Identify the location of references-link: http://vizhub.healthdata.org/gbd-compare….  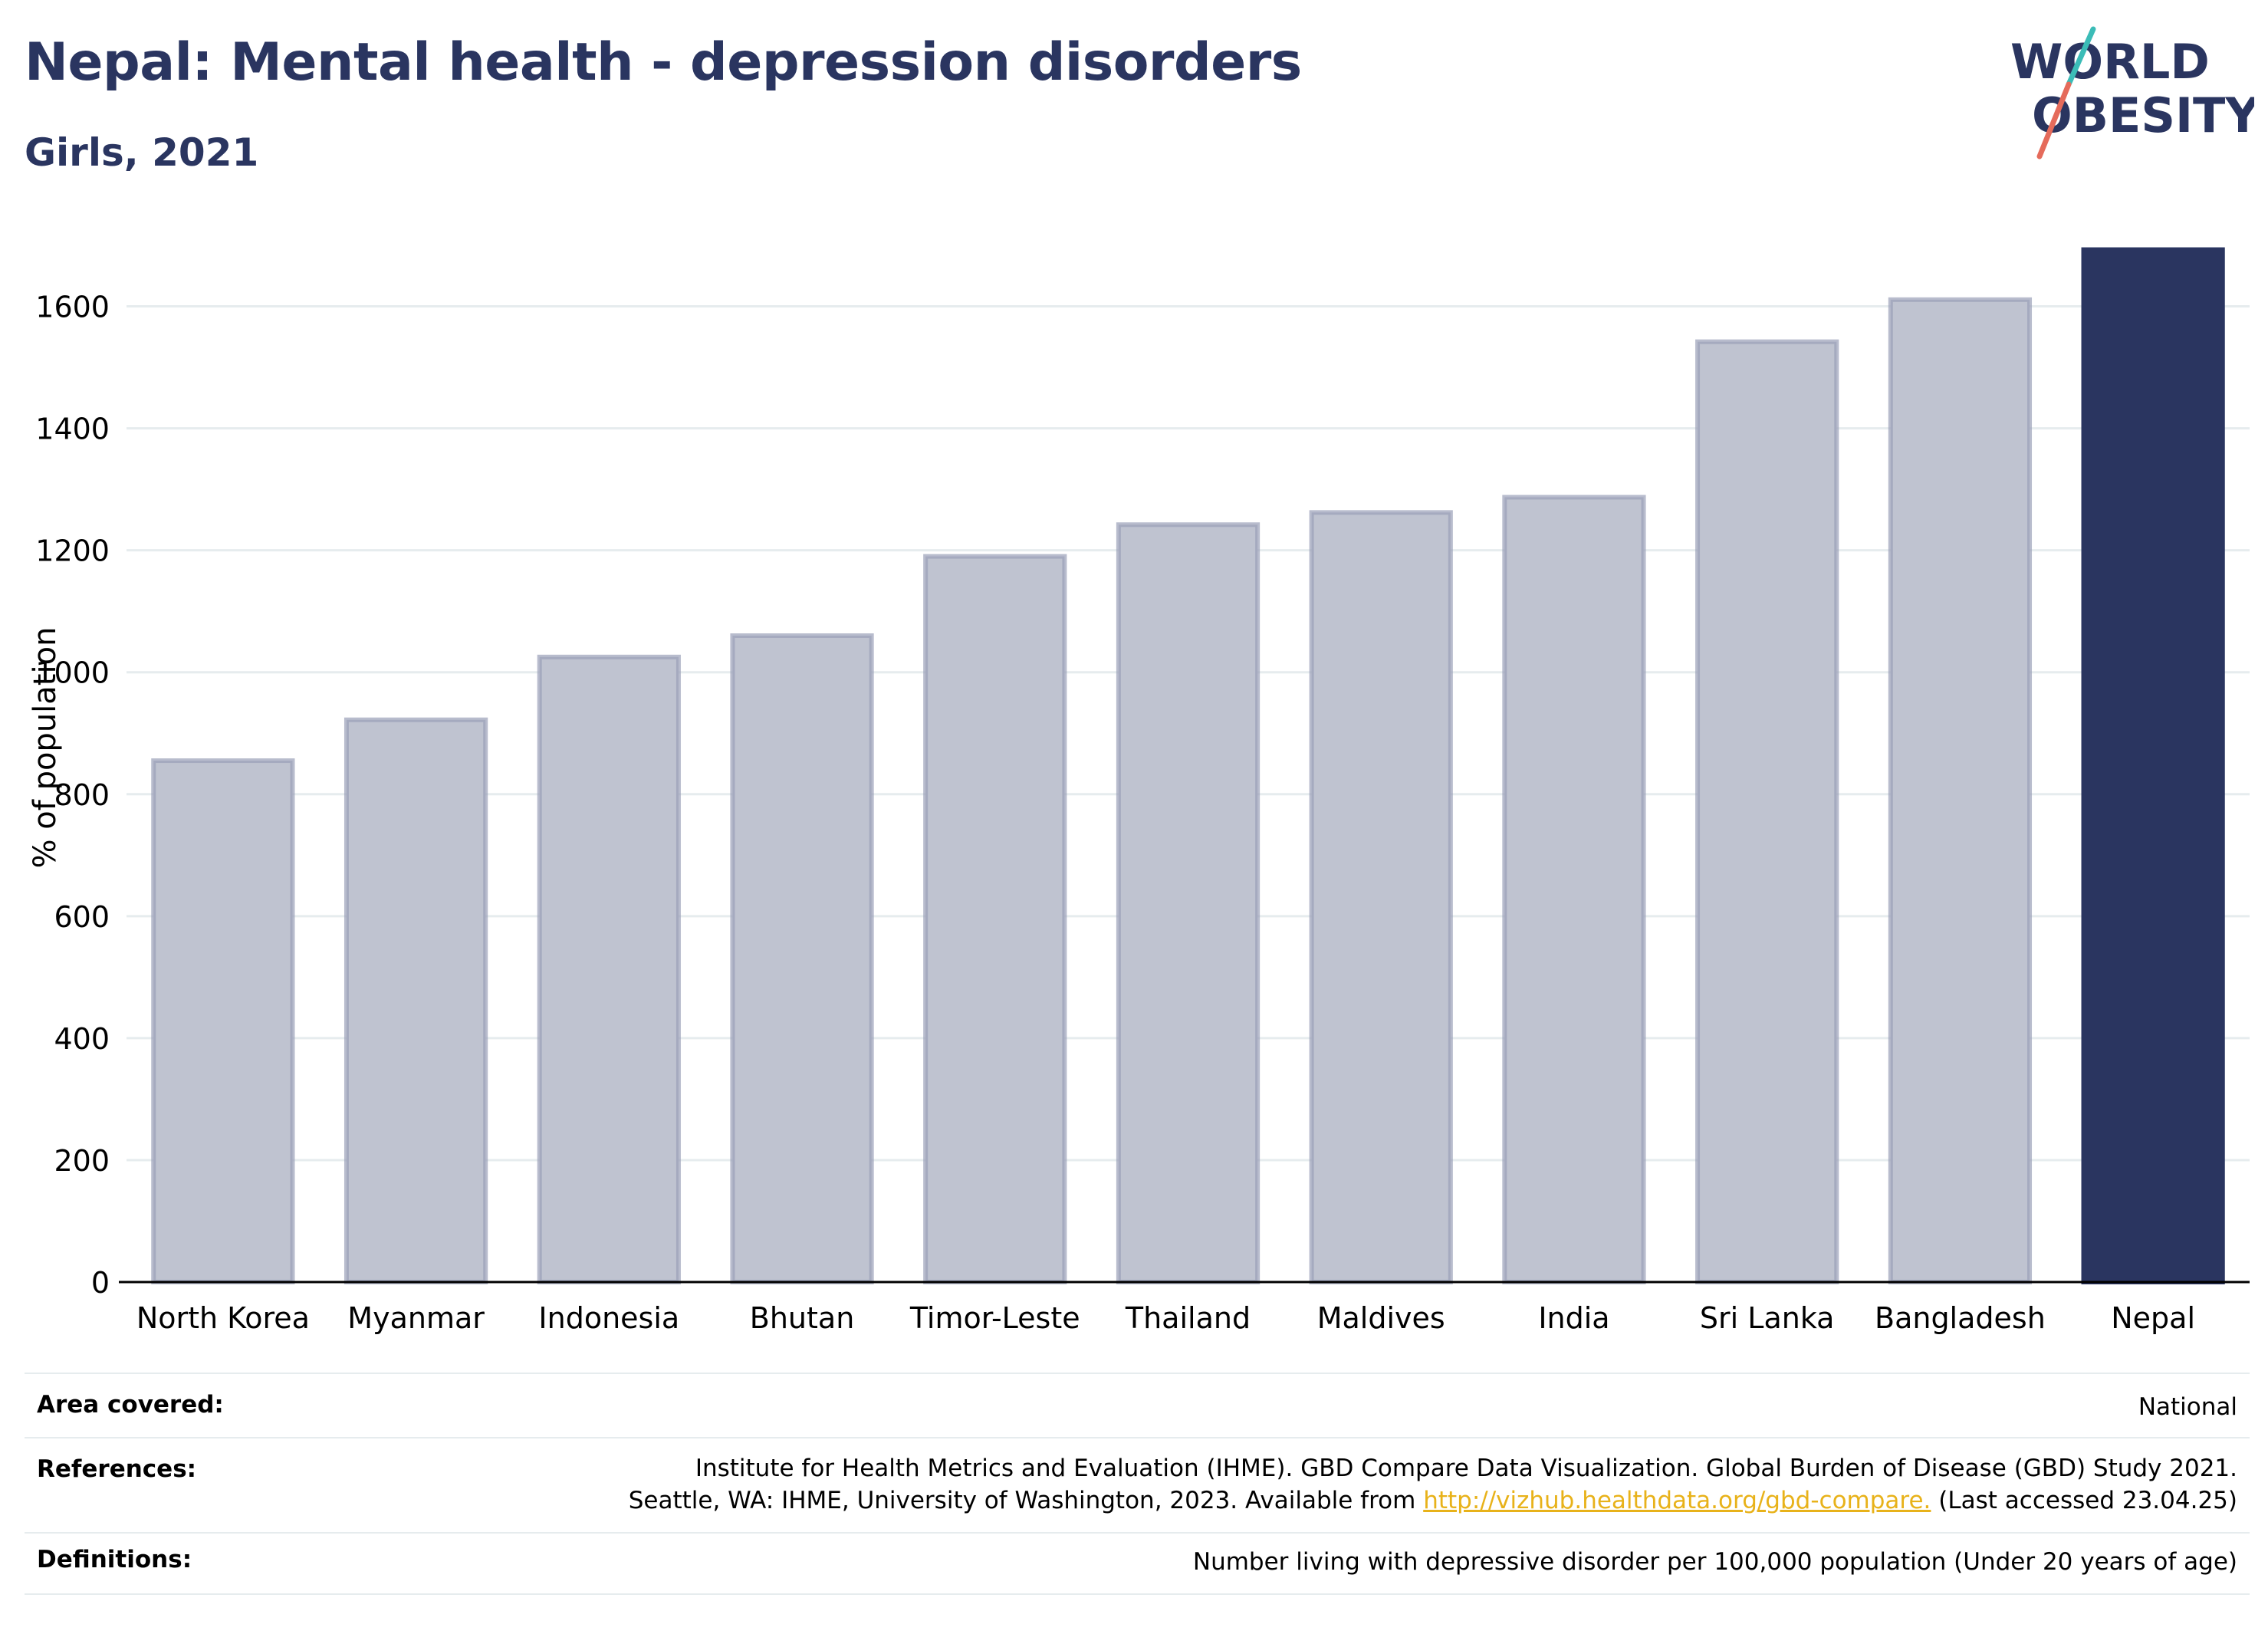
(1677, 1501).